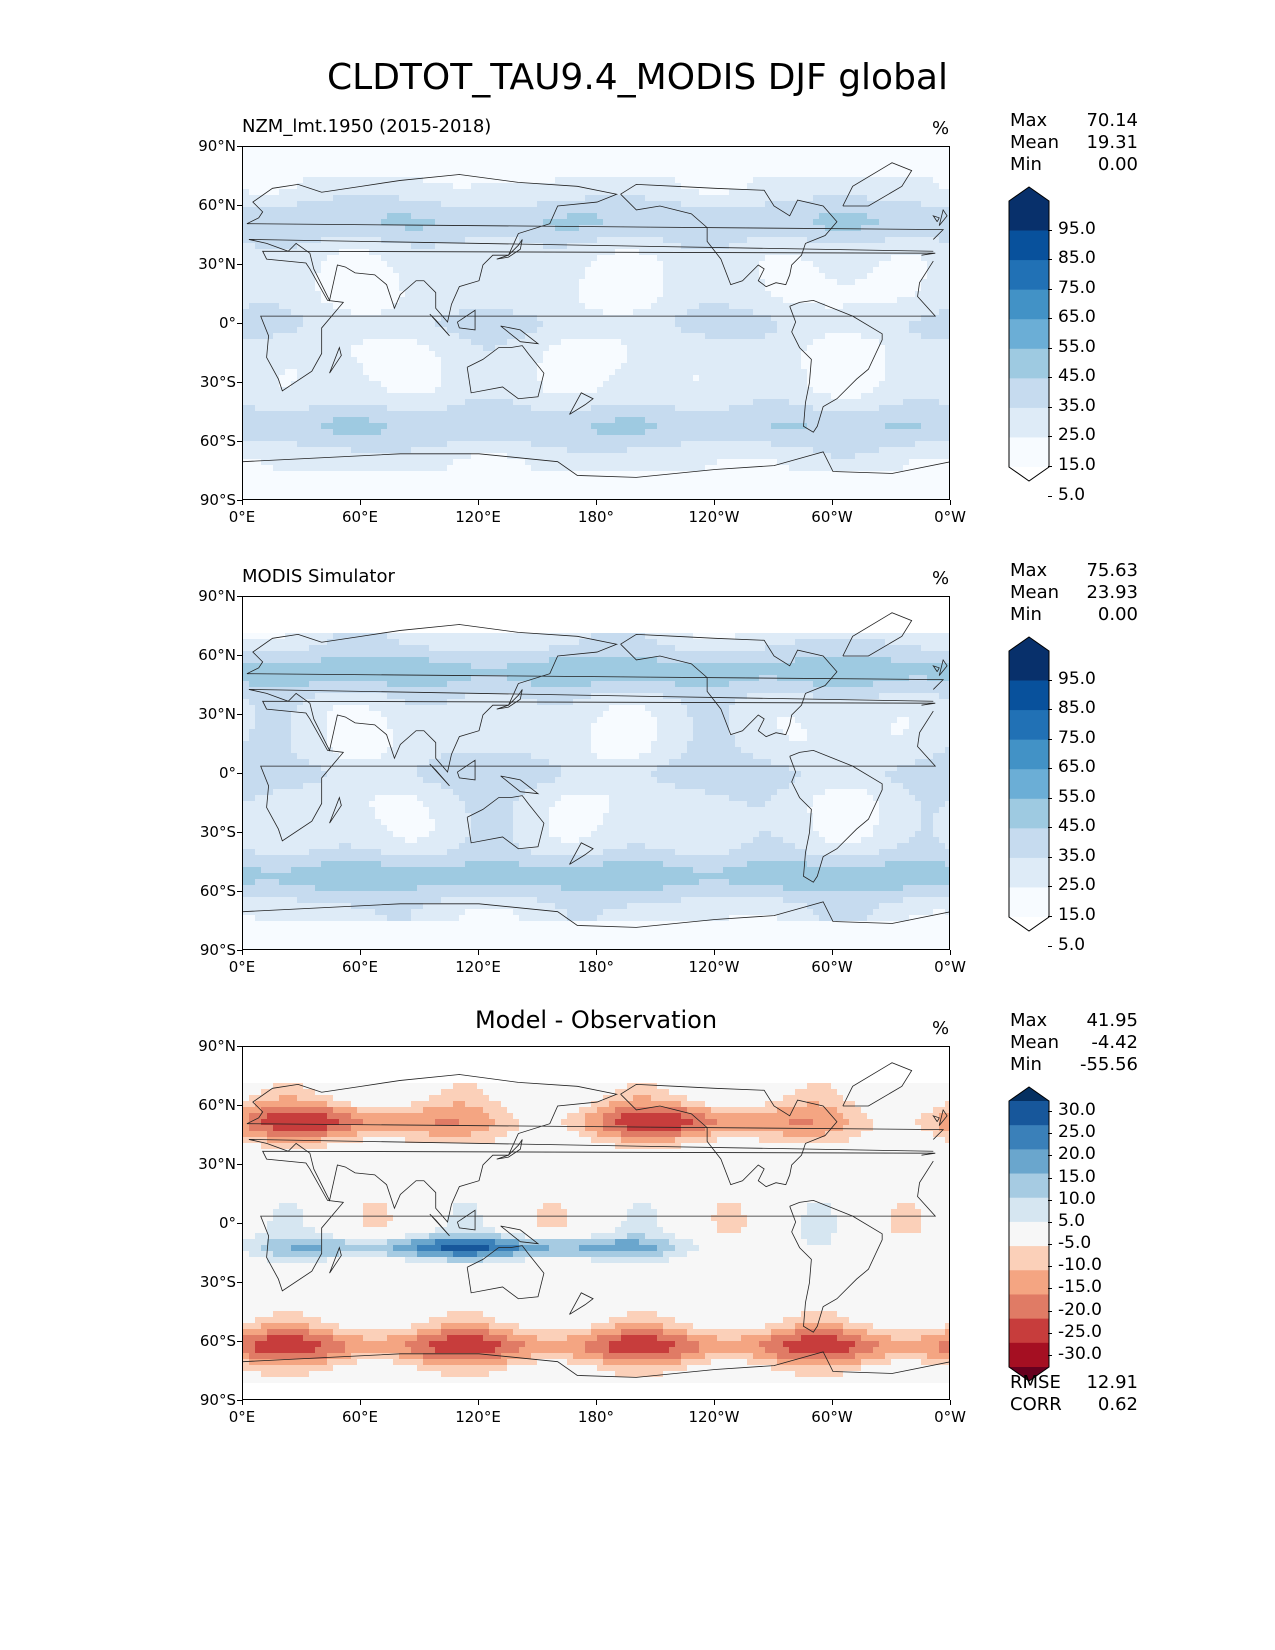 This screenshot has height=1650, width=1275. What do you see at coordinates (478, 1417) in the screenshot?
I see `lon-tick-label: 120°E` at bounding box center [478, 1417].